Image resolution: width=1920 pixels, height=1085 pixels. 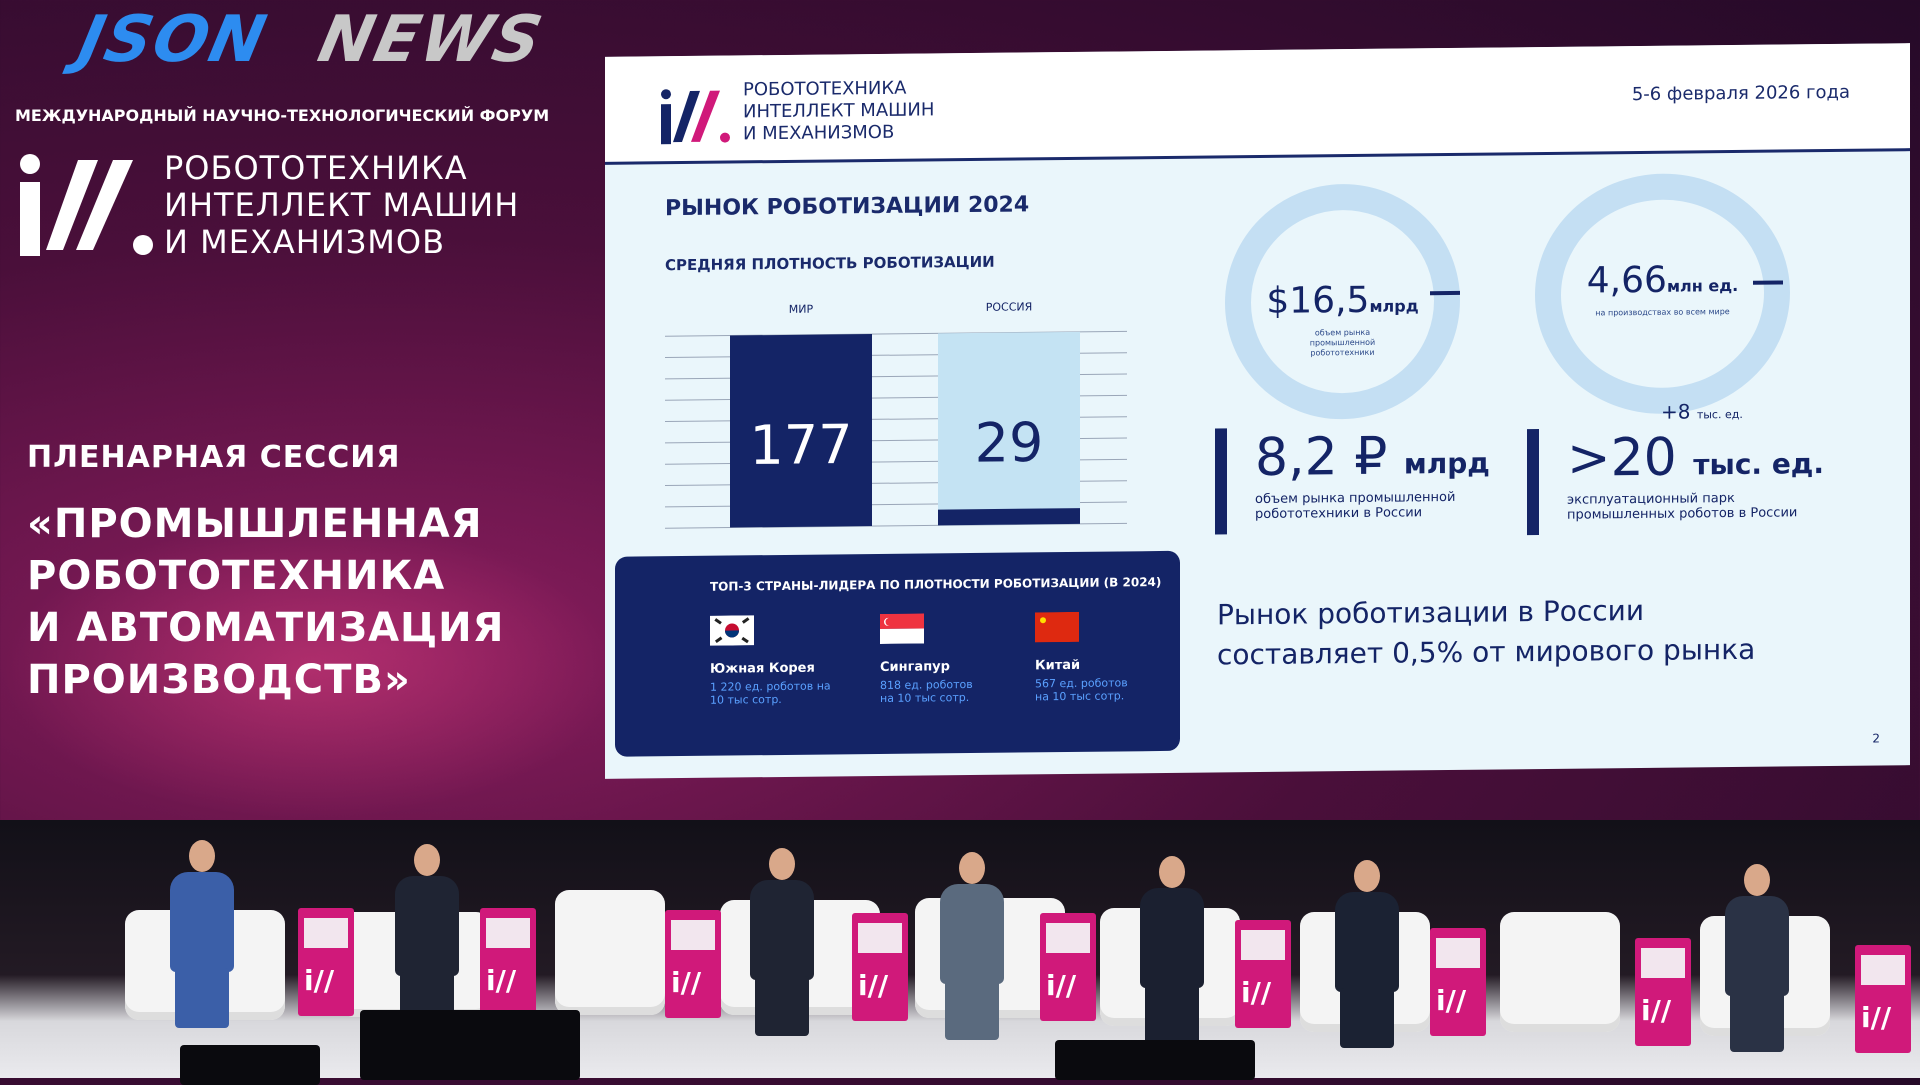 I want to click on watermark-logo: JSON NEWS, so click(x=336, y=45).